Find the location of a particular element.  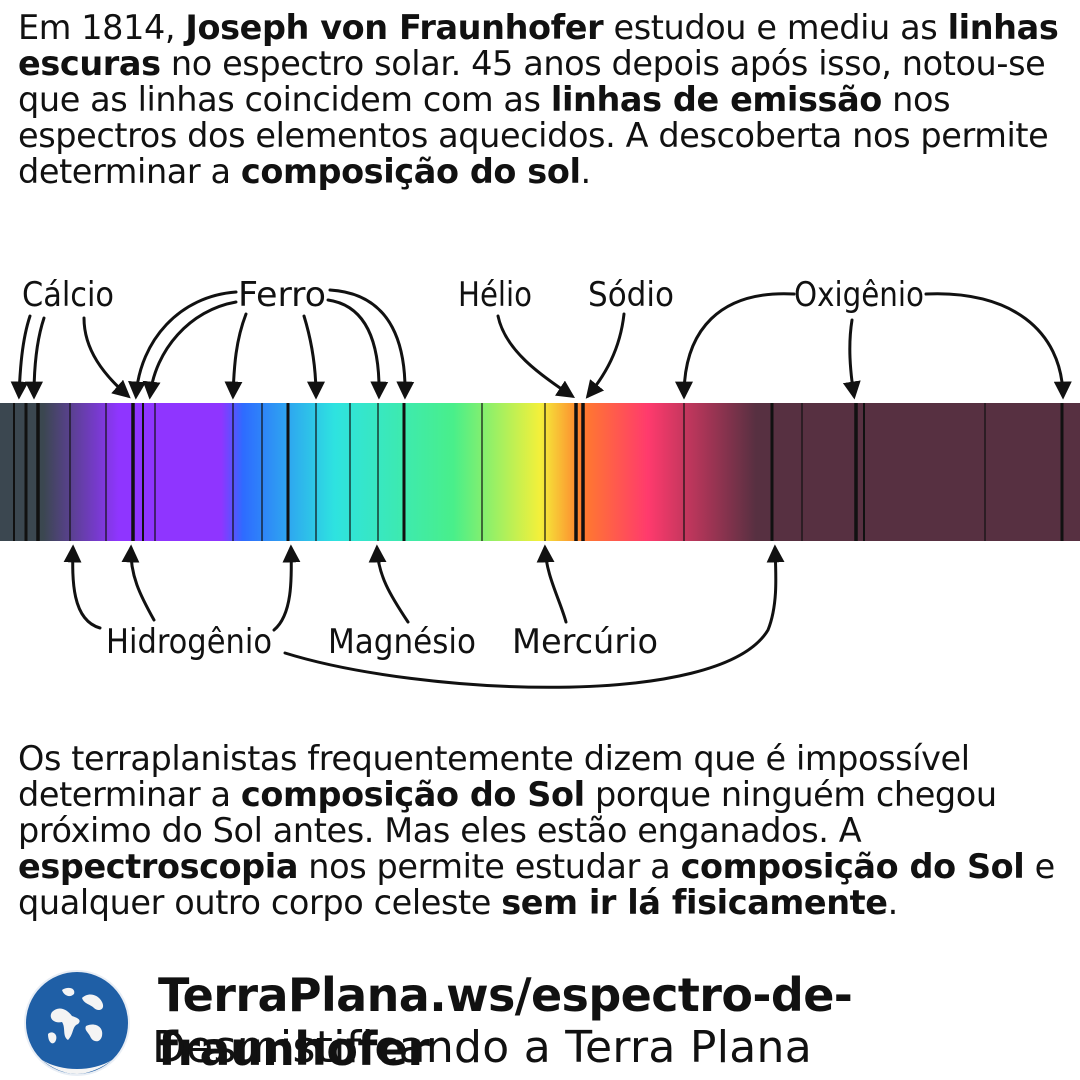

footer-url-link: TerraPlana.ws/espectro-de-fraunhofer is located at coordinates (505, 1022).